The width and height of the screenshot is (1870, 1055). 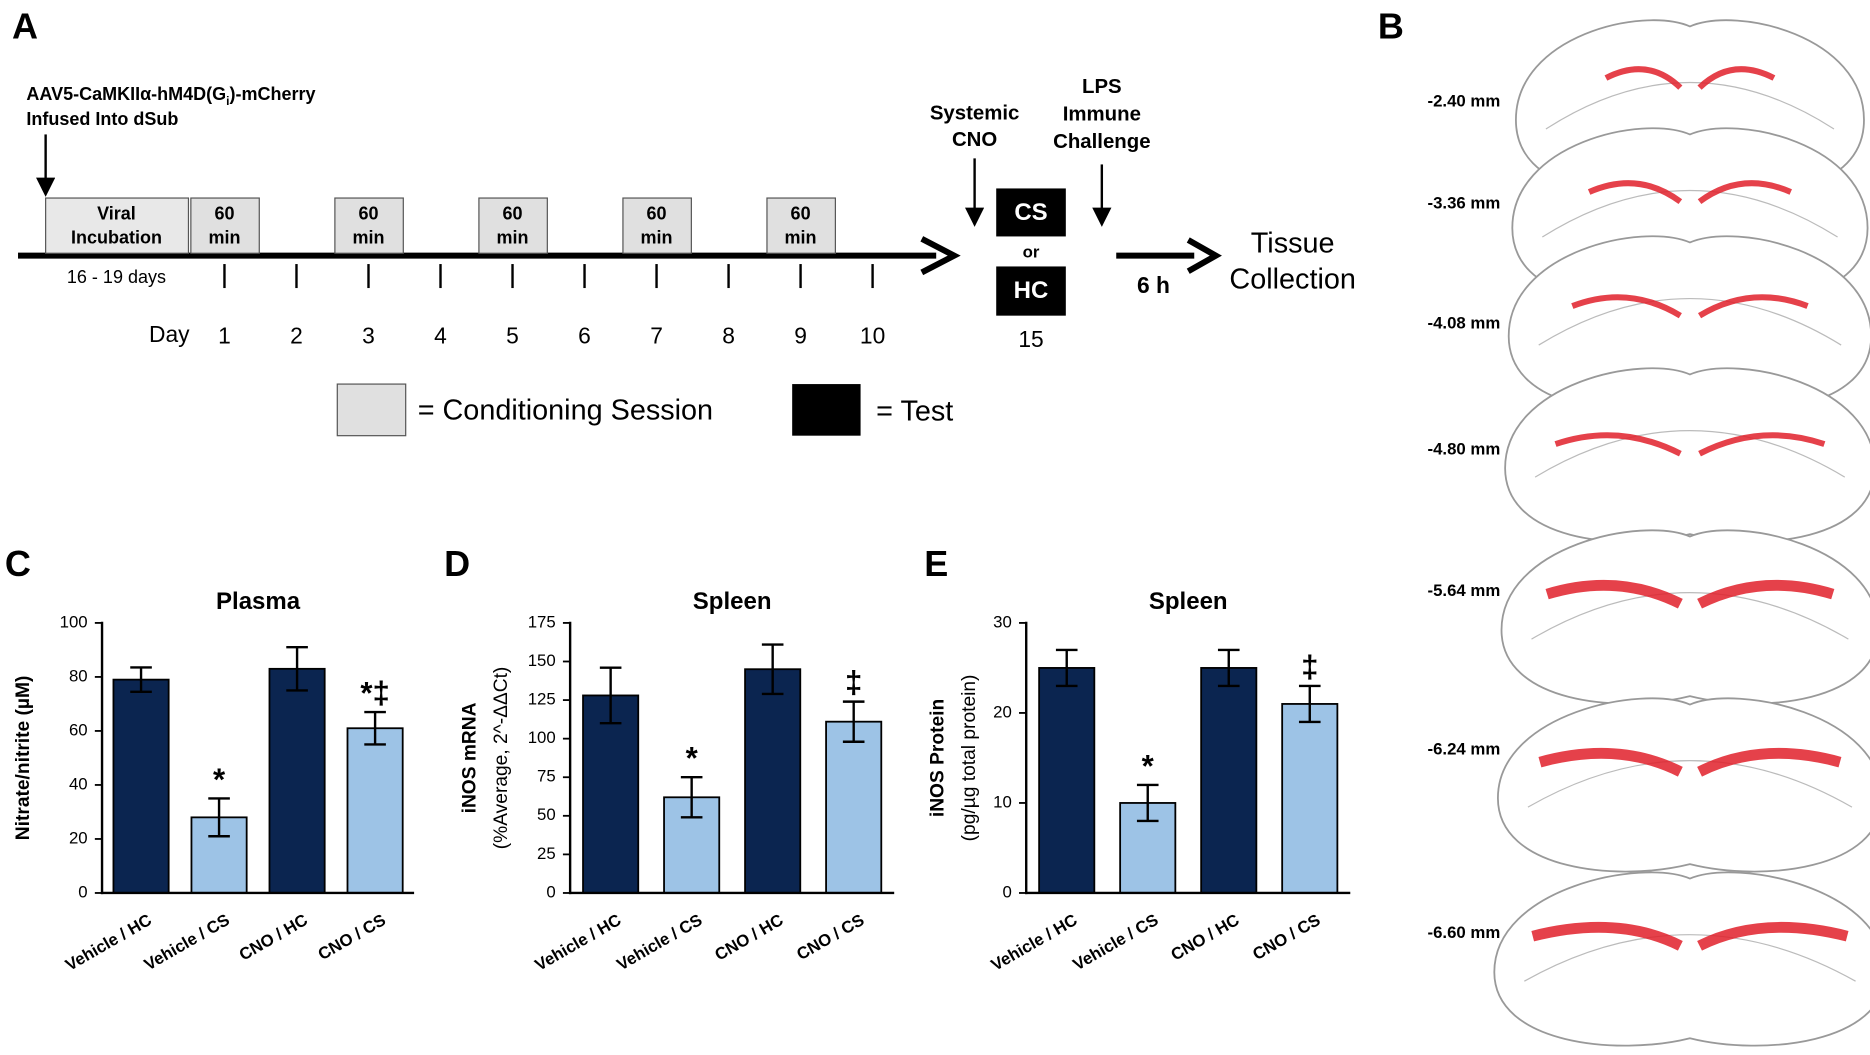 What do you see at coordinates (116, 277) in the screenshot?
I see `incubation-duration: 16 - 19 days` at bounding box center [116, 277].